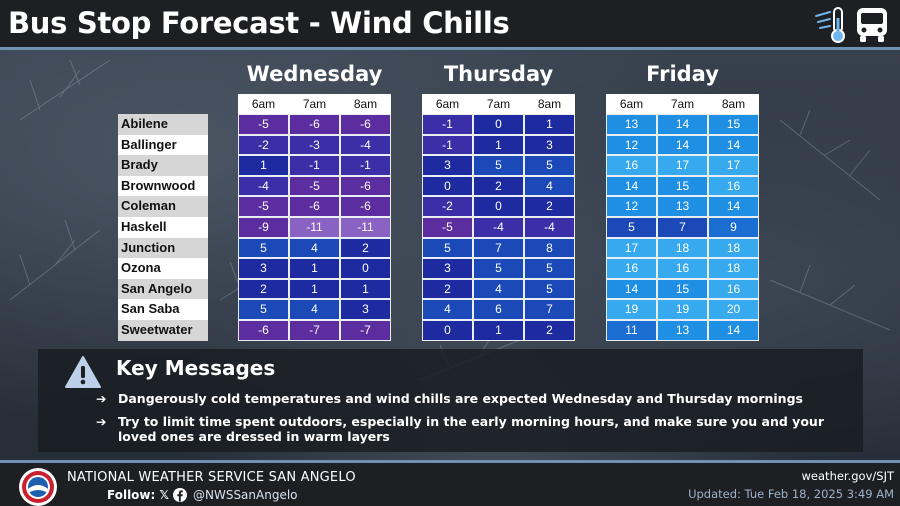 This screenshot has height=506, width=900. Describe the element at coordinates (314, 206) in the screenshot. I see `table-row: -5 -6 -6` at that location.